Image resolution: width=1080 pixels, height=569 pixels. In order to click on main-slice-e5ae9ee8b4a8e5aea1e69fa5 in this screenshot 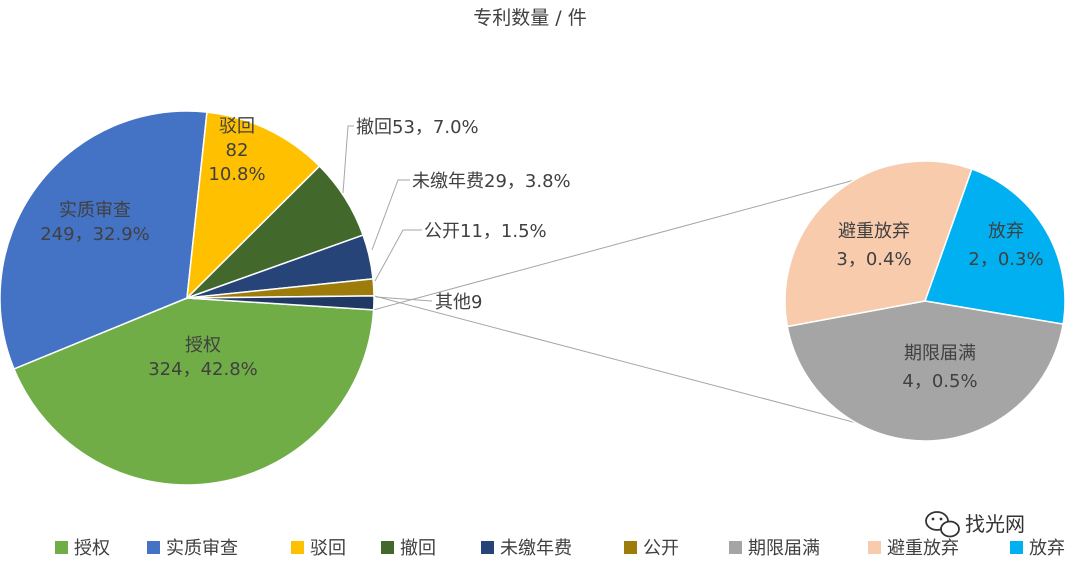, I will do `click(104, 240)`.